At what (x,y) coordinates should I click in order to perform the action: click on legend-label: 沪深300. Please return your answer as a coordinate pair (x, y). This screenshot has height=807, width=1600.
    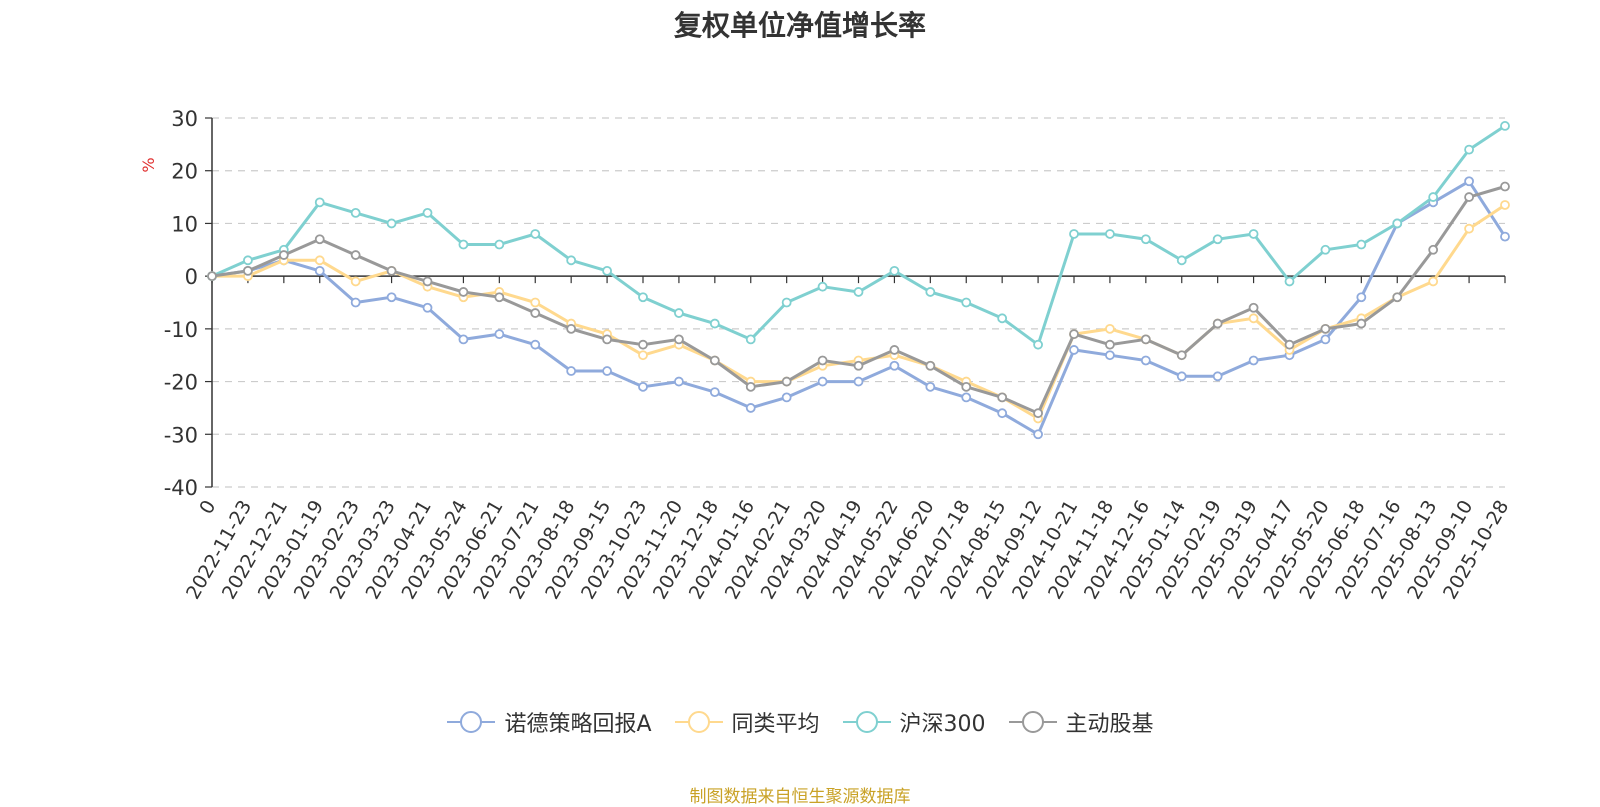
    Looking at the image, I should click on (942, 724).